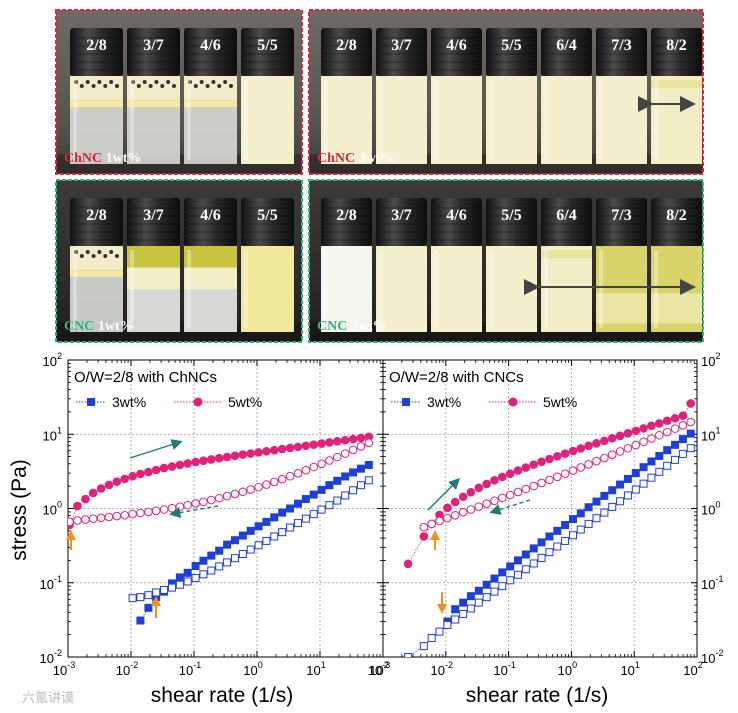 This screenshot has height=713, width=738. I want to click on x-tick-exponent: 0, so click(574, 665).